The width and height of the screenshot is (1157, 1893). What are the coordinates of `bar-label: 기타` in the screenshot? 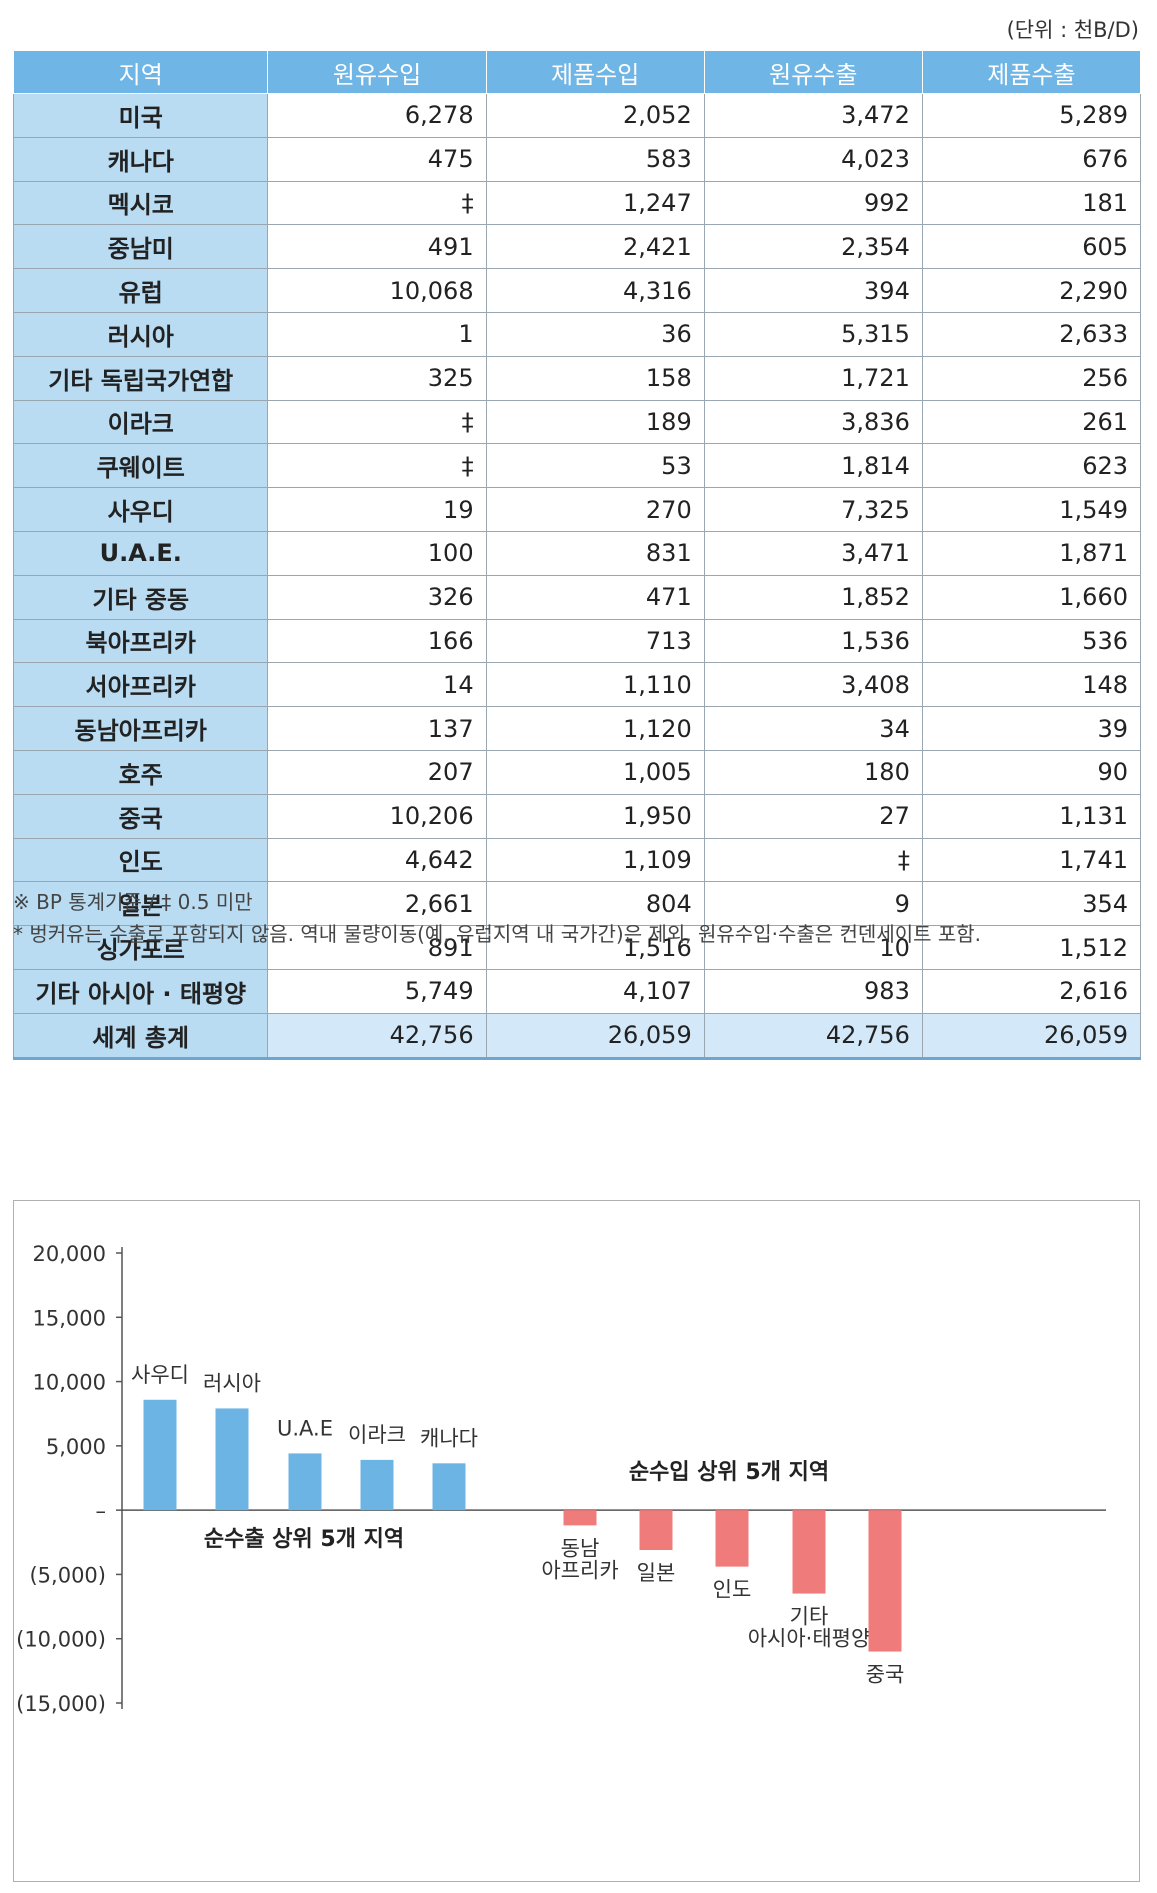 It's located at (809, 1617).